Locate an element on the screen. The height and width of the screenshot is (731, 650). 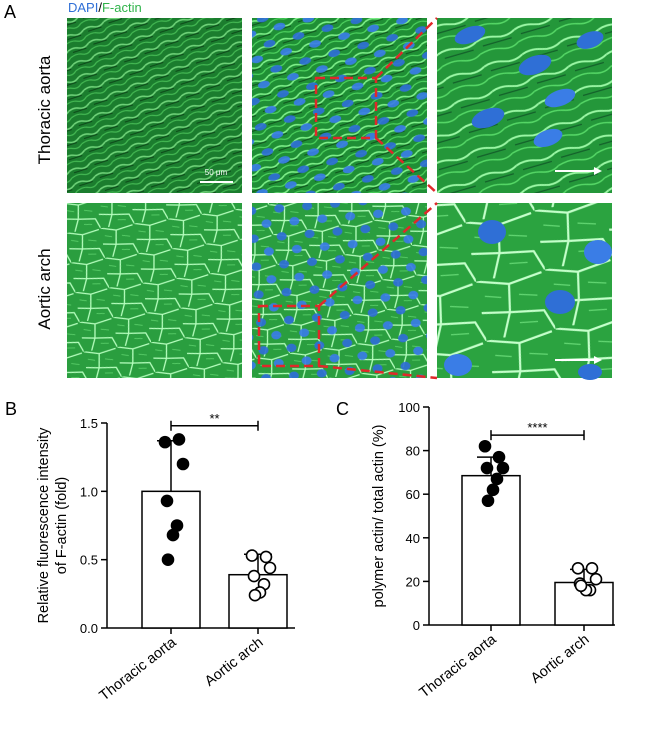
y-tick-label: 20 is located at coordinates (413, 581).